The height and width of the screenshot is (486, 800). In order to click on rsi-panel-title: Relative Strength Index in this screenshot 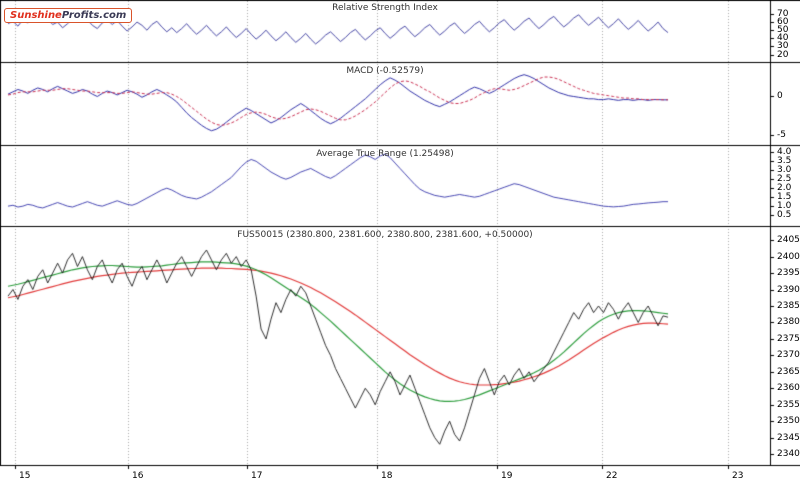, I will do `click(385, 8)`.